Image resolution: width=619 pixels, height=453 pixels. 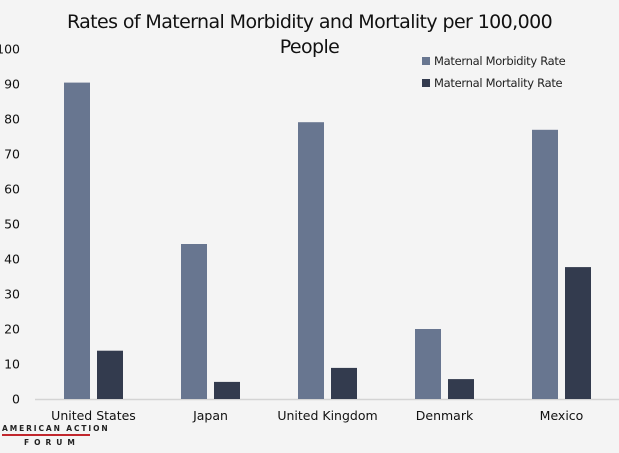 What do you see at coordinates (93, 415) in the screenshot?
I see `x-tick-label: United States` at bounding box center [93, 415].